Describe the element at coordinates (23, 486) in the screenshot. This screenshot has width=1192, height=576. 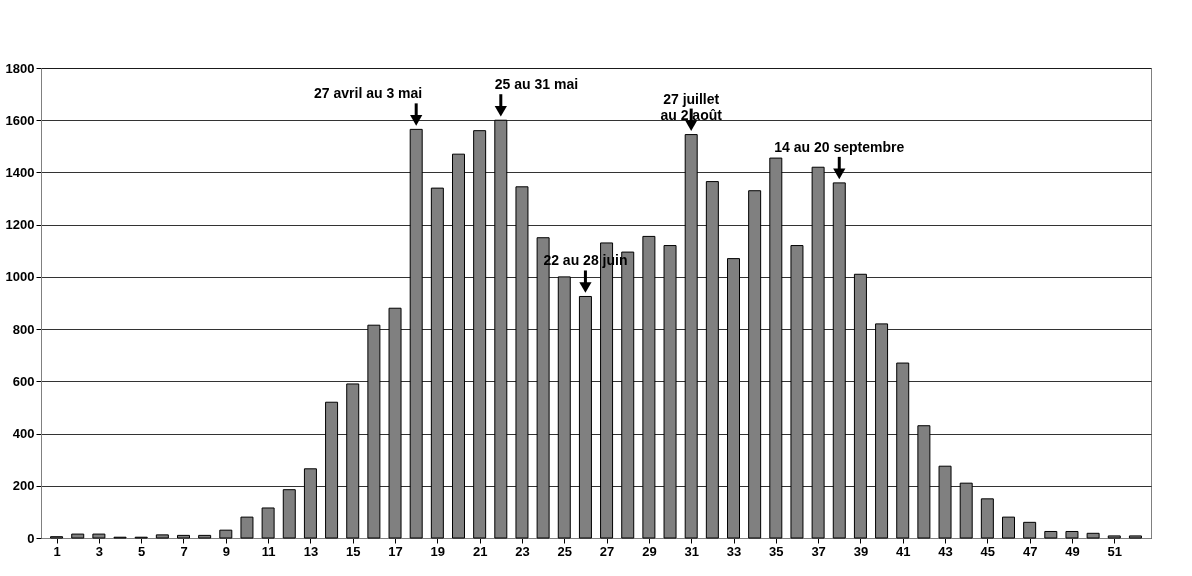
I see `y-tick-label: 200` at that location.